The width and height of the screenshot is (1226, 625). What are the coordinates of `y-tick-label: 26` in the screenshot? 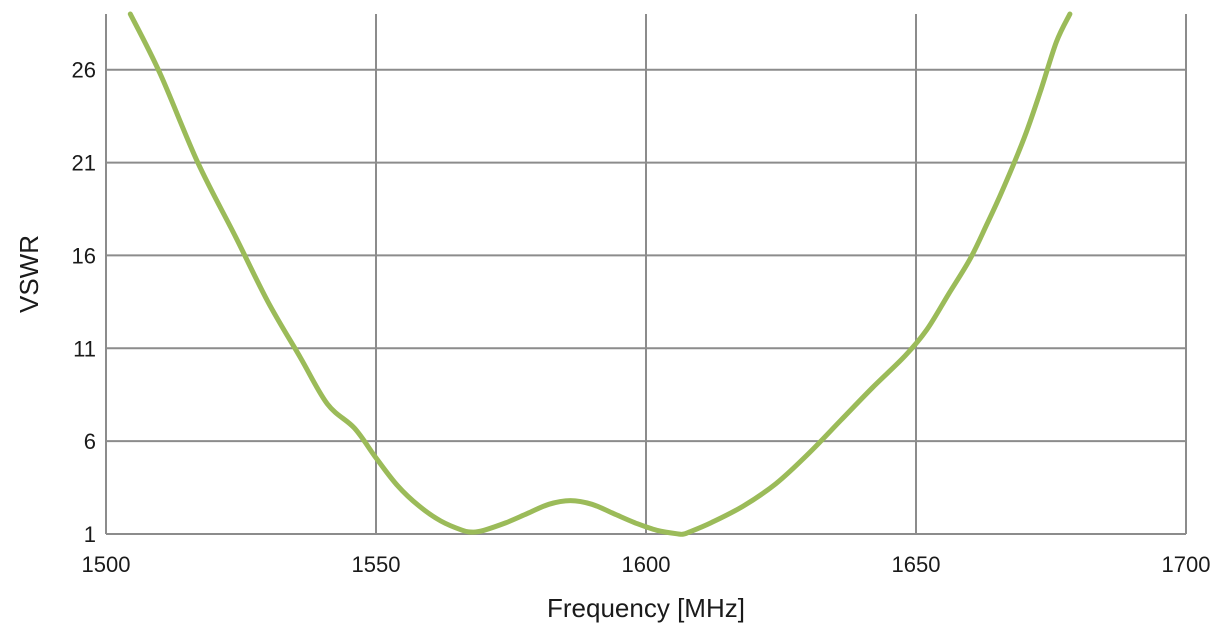 It's located at (84, 70).